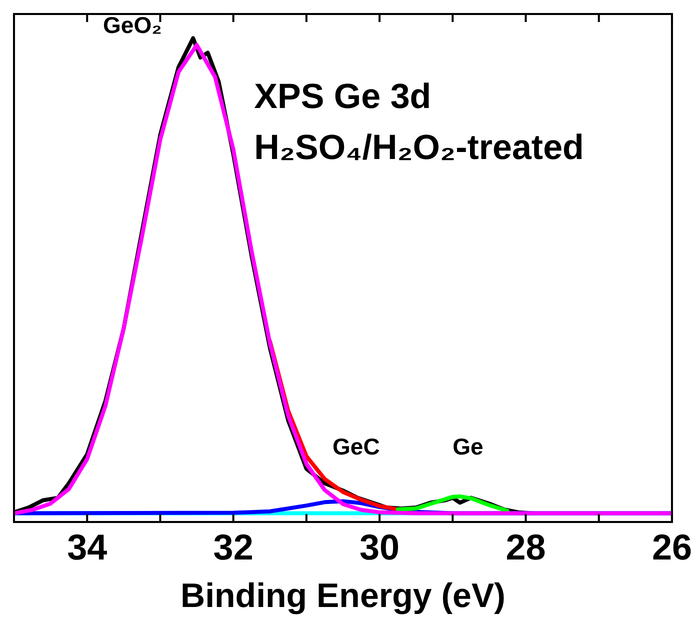 The width and height of the screenshot is (698, 622). I want to click on x-tick-label: 32, so click(233, 547).